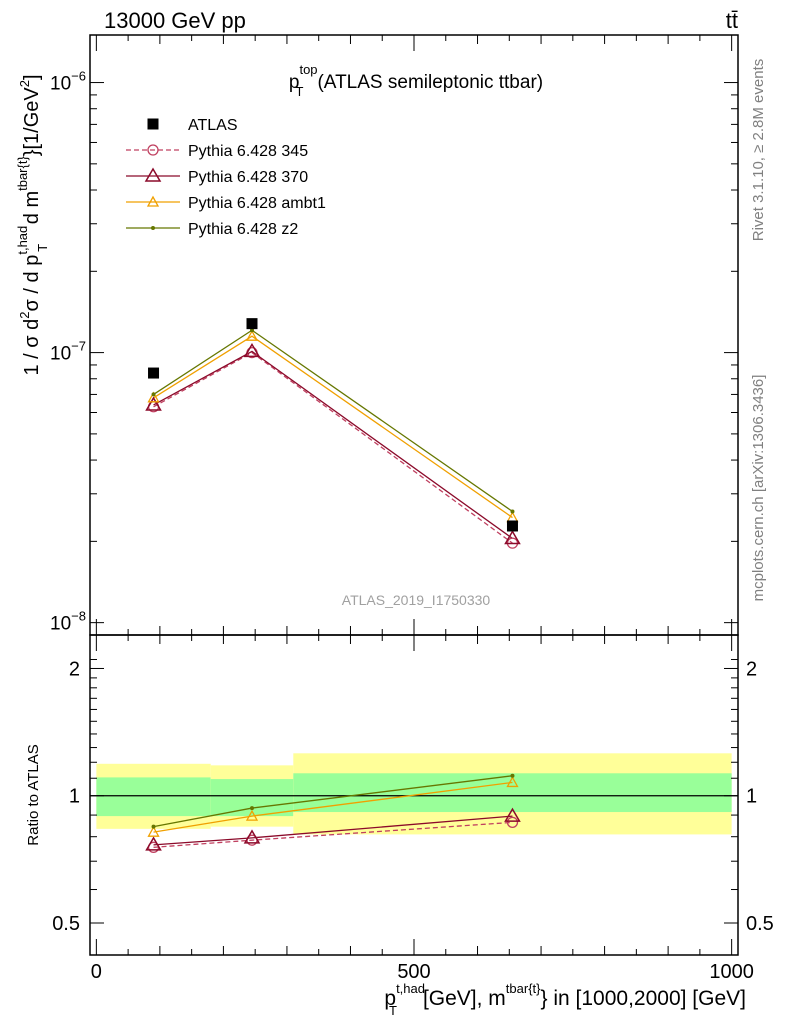 The image size is (786, 1024). I want to click on ratio-tick-label-right: 2, so click(751, 669).